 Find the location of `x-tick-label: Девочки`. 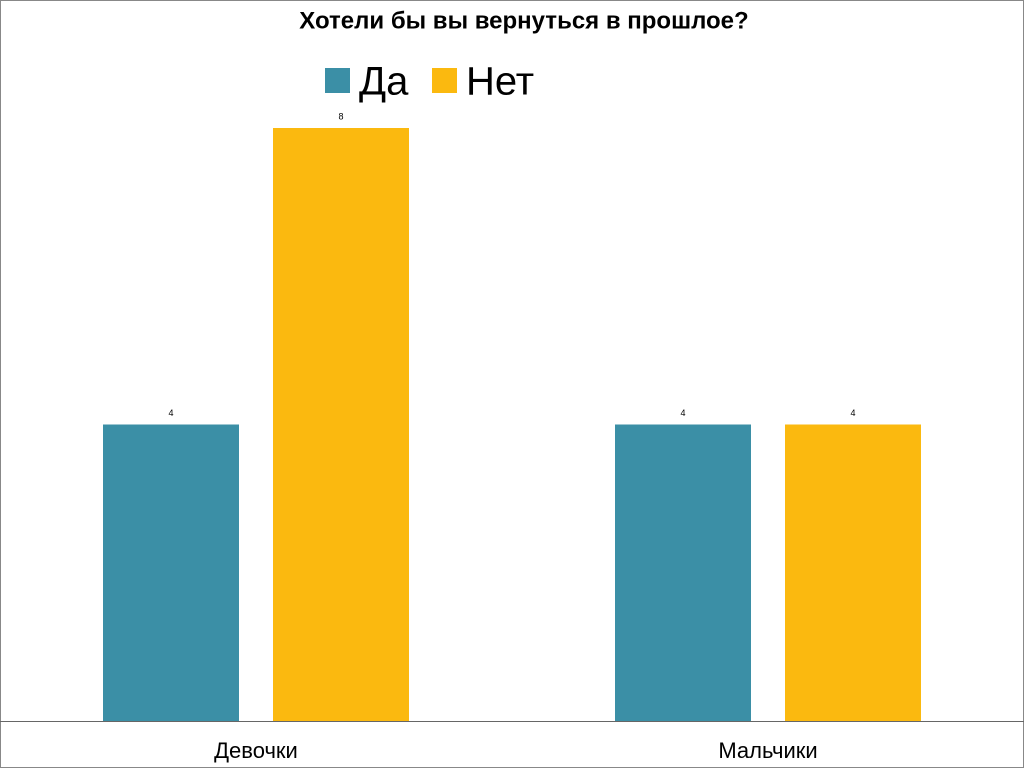

x-tick-label: Девочки is located at coordinates (256, 750).